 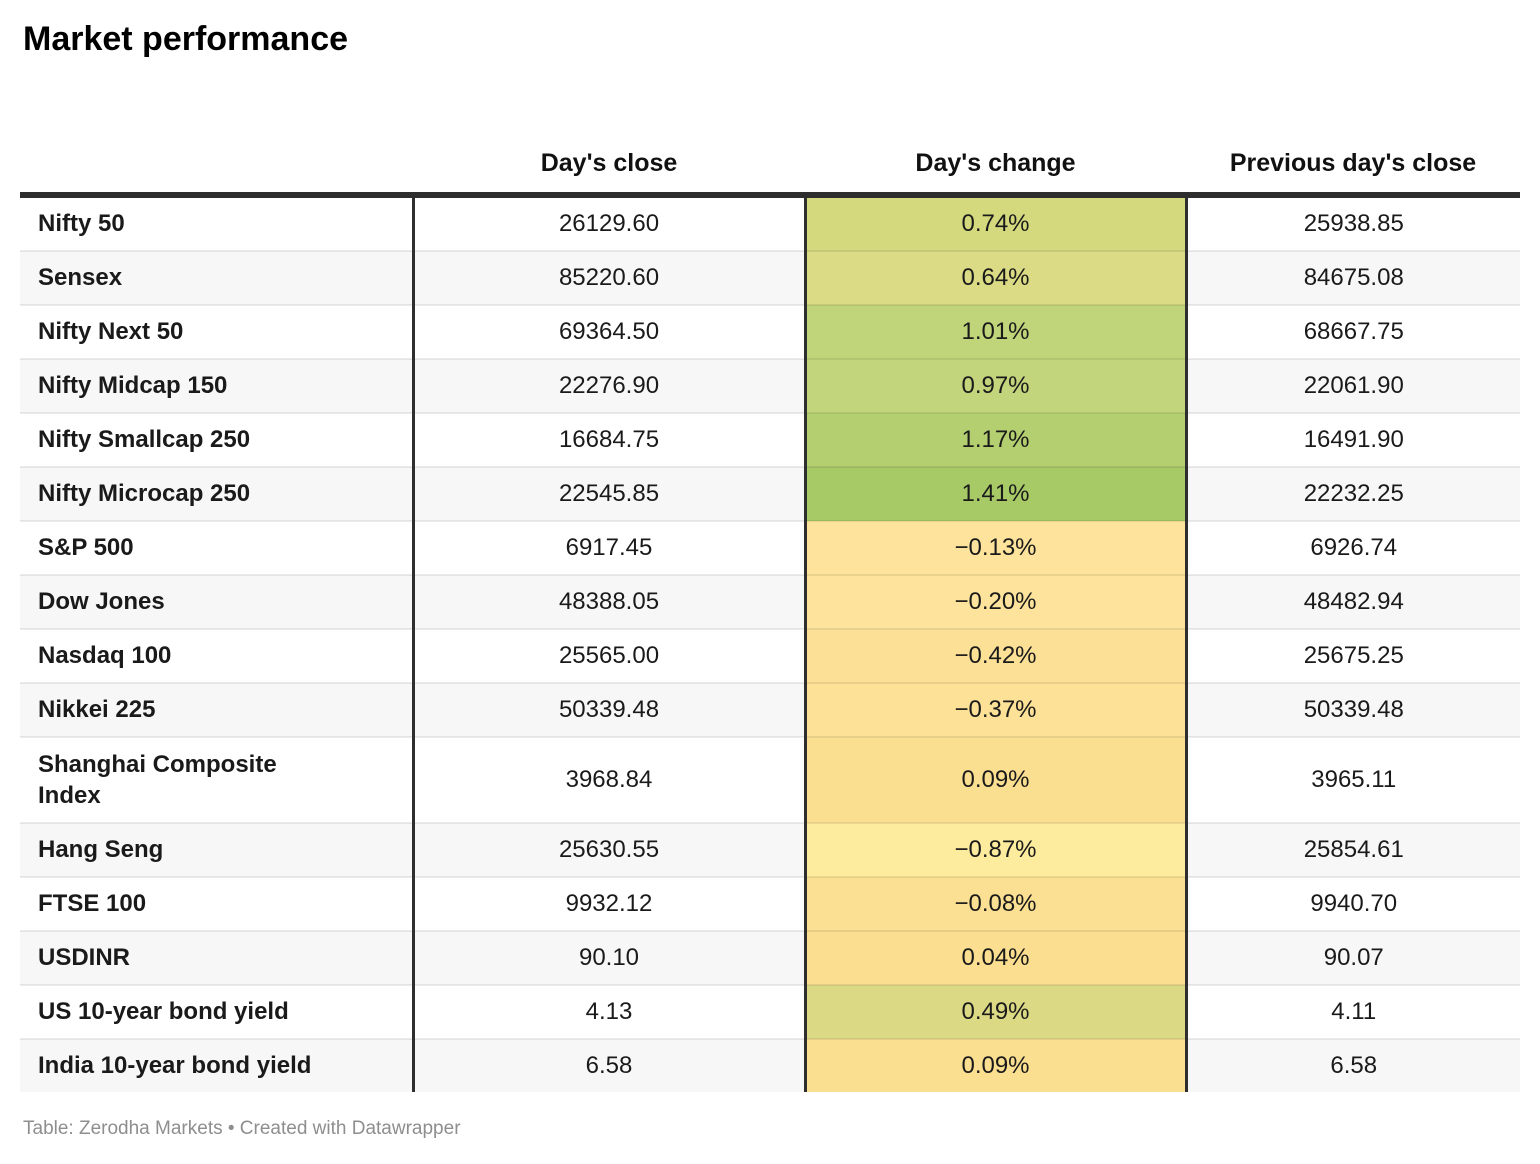 What do you see at coordinates (609, 385) in the screenshot?
I see `cell-days-close: 22276.90` at bounding box center [609, 385].